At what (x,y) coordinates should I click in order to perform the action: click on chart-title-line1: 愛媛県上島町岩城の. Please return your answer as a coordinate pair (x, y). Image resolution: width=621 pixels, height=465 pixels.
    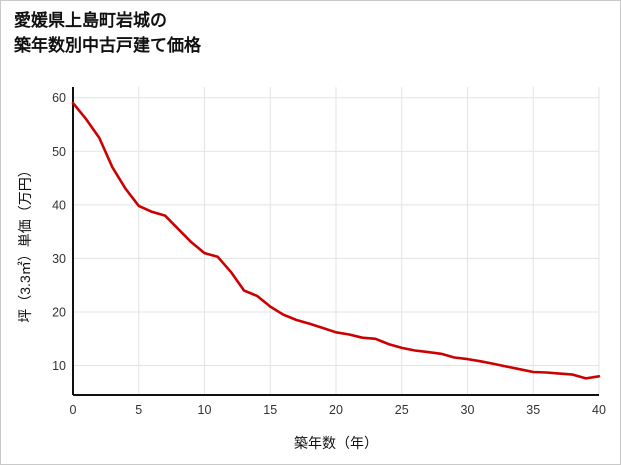
    Looking at the image, I should click on (90, 20).